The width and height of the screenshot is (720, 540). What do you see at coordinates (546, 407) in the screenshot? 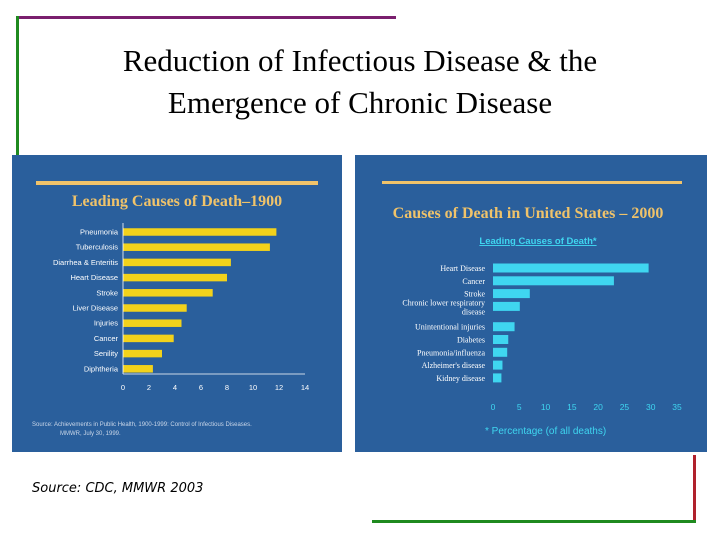
I see `chart-2000-tick-label: 10` at bounding box center [546, 407].